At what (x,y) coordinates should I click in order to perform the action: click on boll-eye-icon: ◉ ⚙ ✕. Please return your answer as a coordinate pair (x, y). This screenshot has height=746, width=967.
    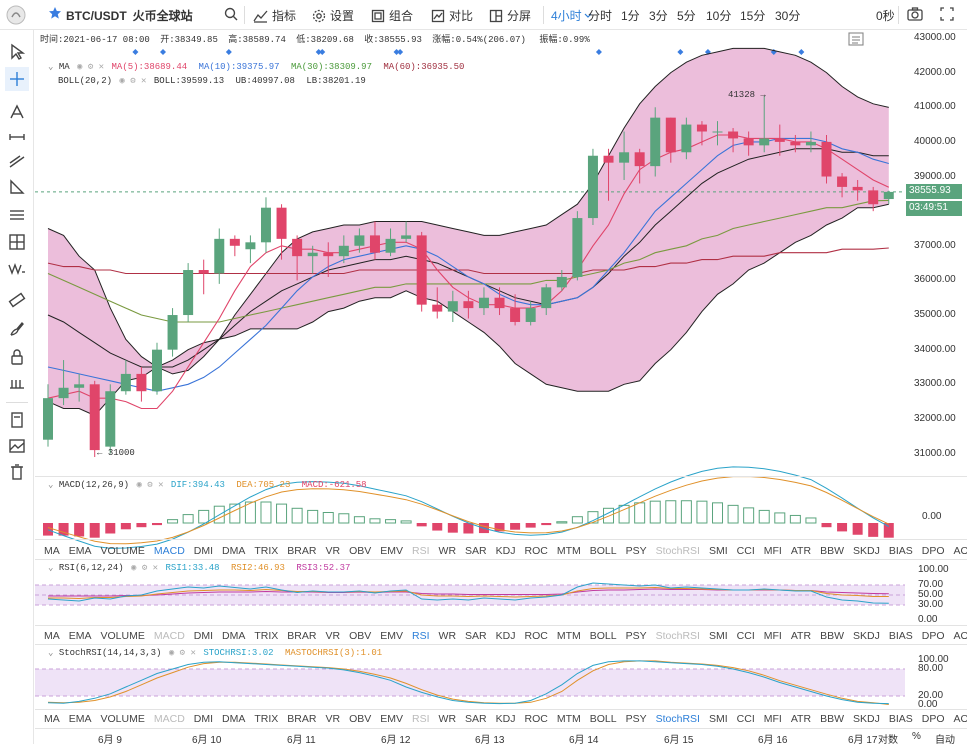
    Looking at the image, I should click on (133, 81).